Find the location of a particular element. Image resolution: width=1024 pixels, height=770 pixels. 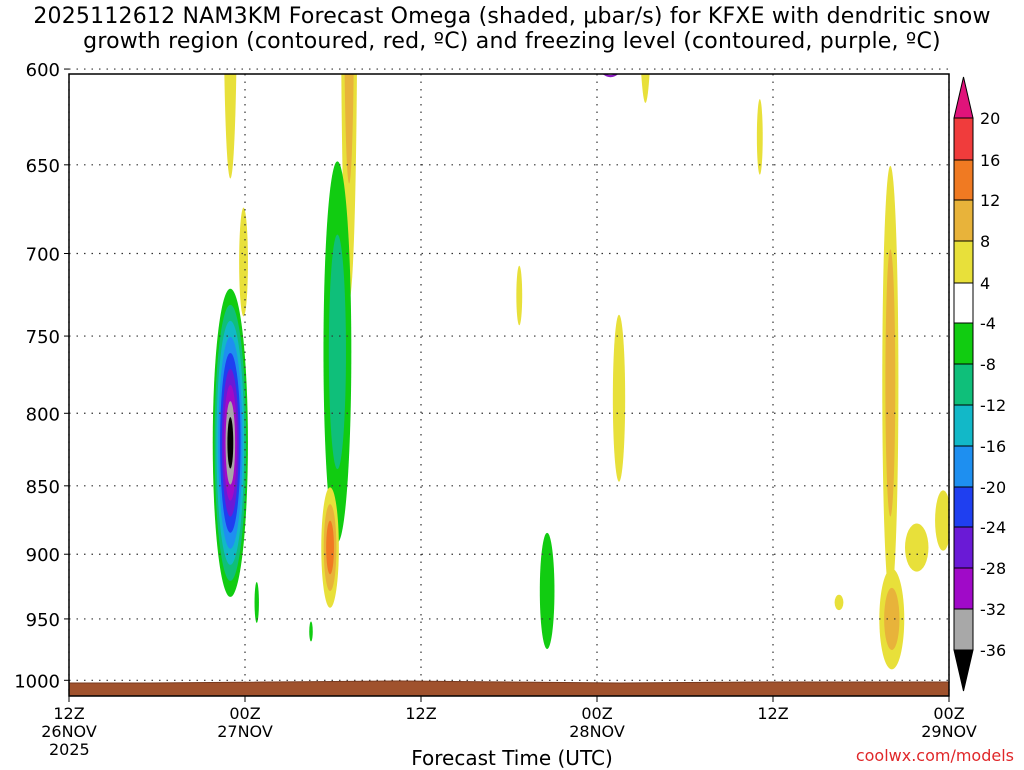

x-tick-label-0-2: 26NOV is located at coordinates (69, 731).